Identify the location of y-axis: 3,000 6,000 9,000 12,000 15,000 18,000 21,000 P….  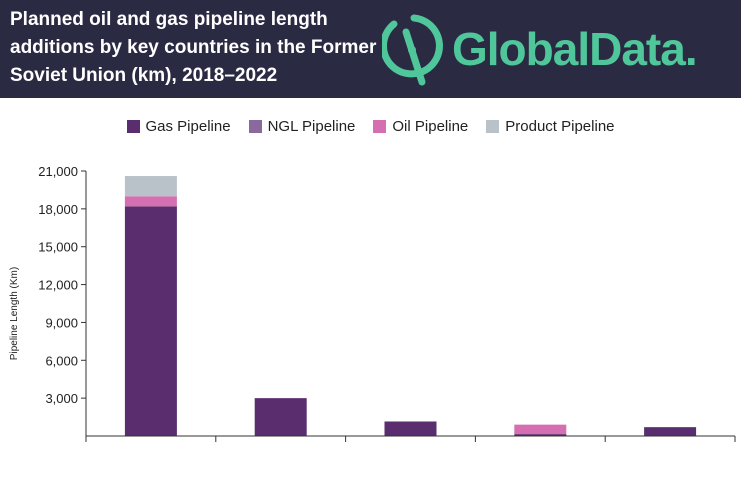
(48, 300).